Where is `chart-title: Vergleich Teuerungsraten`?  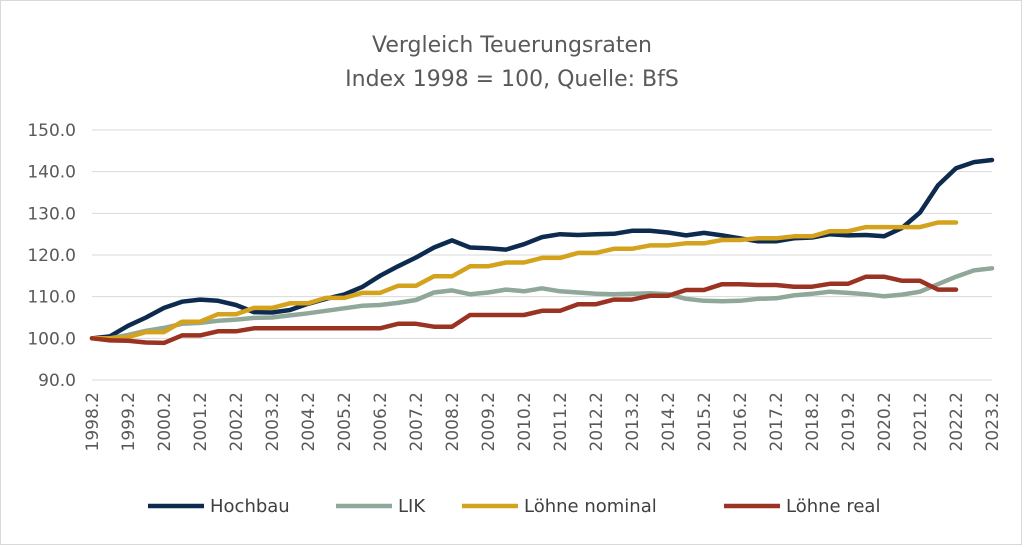 chart-title: Vergleich Teuerungsraten is located at coordinates (512, 45).